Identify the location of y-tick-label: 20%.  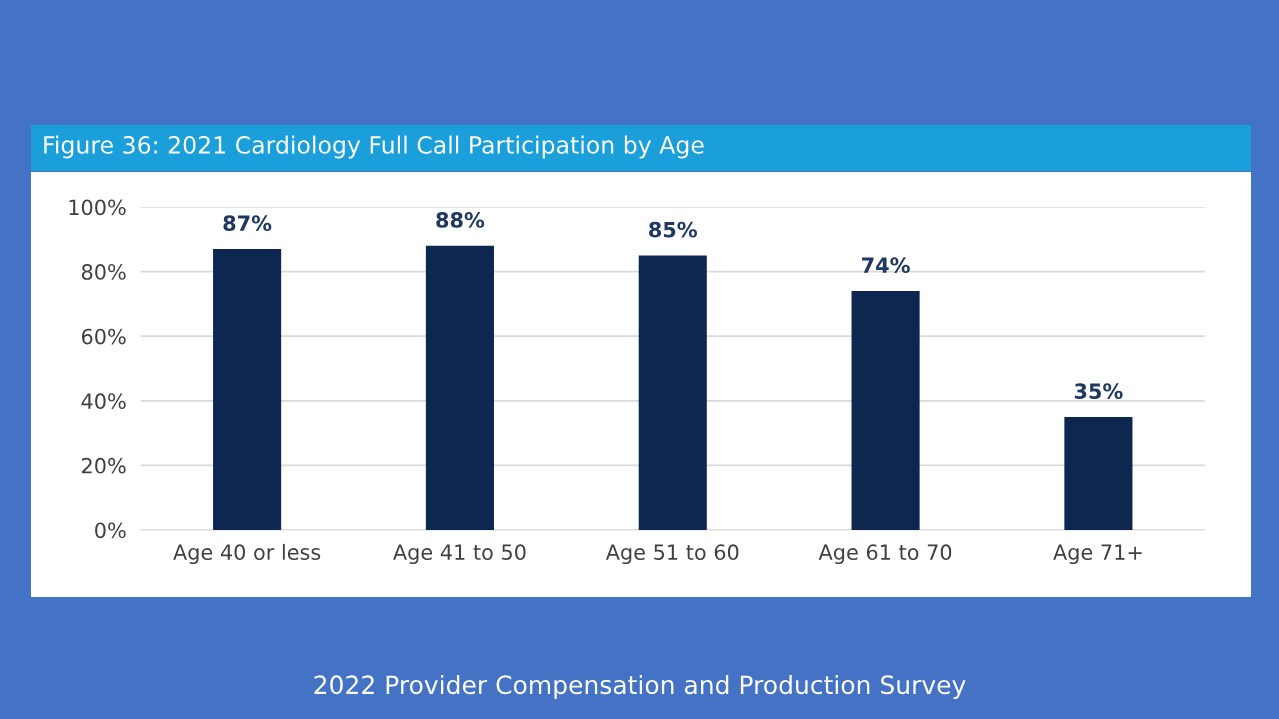
(104, 465).